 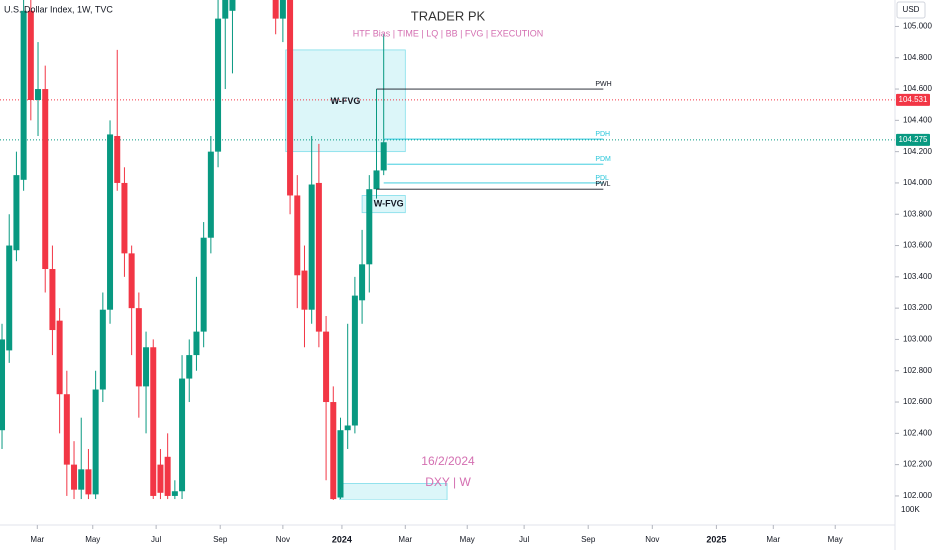 I want to click on y-tick-label: 102.800, so click(x=917, y=370).